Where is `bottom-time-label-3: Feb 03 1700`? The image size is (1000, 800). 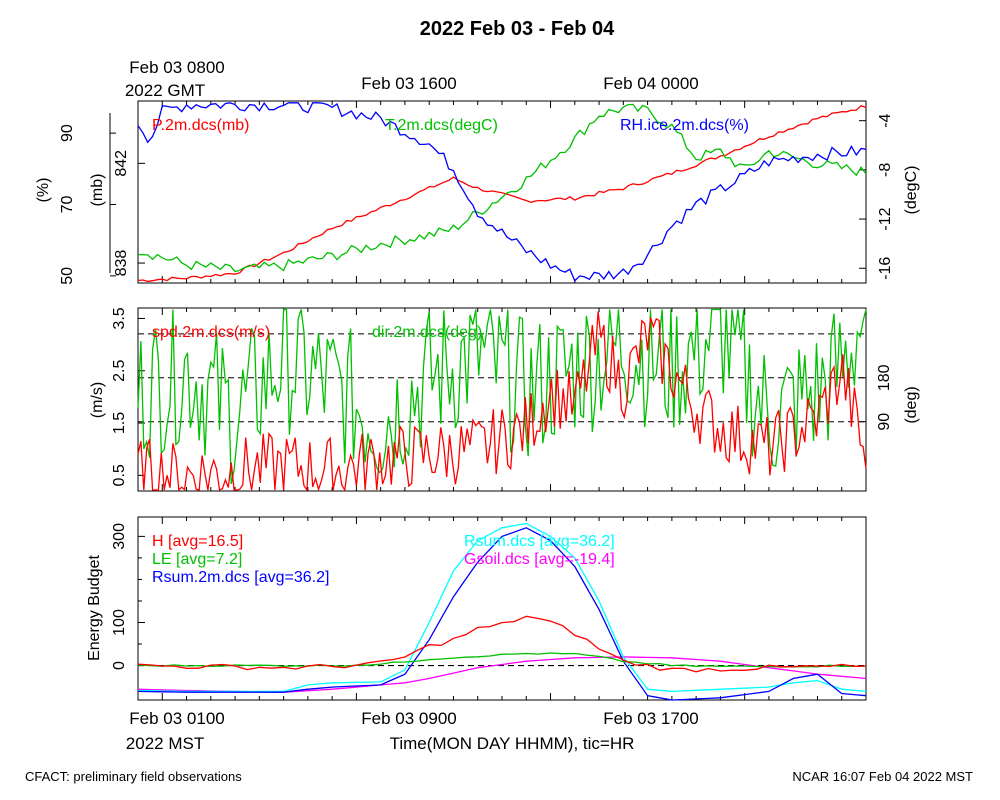 bottom-time-label-3: Feb 03 1700 is located at coordinates (650, 718).